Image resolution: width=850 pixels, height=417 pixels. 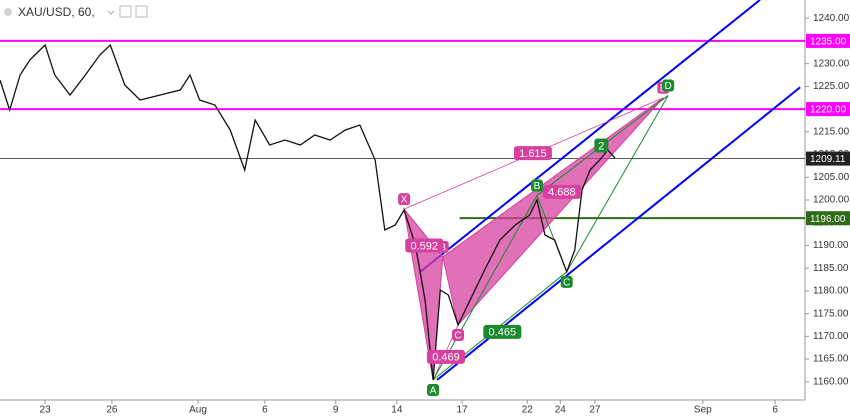 What do you see at coordinates (336, 410) in the screenshot?
I see `x-tick-label: 9` at bounding box center [336, 410].